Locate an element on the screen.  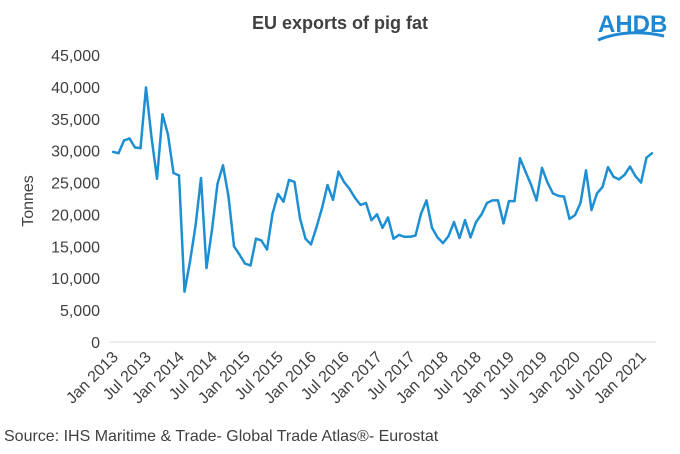
logo-swoosh-icon is located at coordinates (631, 36).